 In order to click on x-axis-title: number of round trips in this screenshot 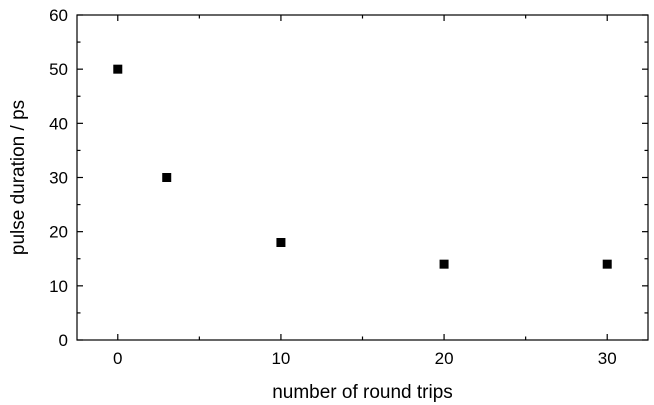, I will do `click(362, 392)`.